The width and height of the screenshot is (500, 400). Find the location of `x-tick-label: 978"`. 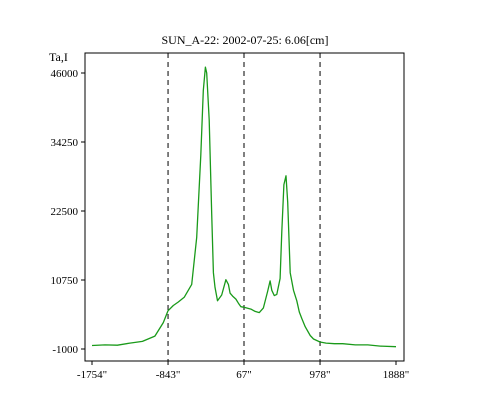

x-tick-label: 978" is located at coordinates (320, 375).